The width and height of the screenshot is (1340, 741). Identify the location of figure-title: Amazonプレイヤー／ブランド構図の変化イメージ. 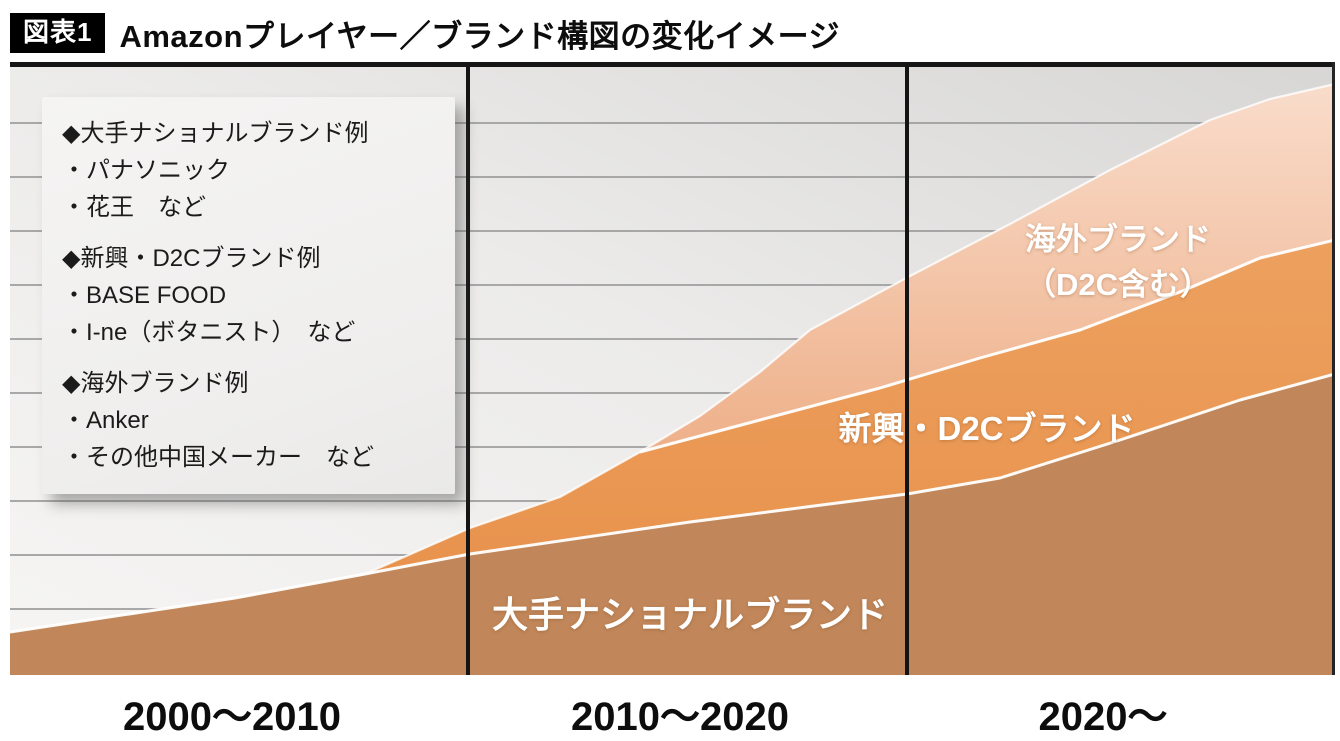
(479, 36).